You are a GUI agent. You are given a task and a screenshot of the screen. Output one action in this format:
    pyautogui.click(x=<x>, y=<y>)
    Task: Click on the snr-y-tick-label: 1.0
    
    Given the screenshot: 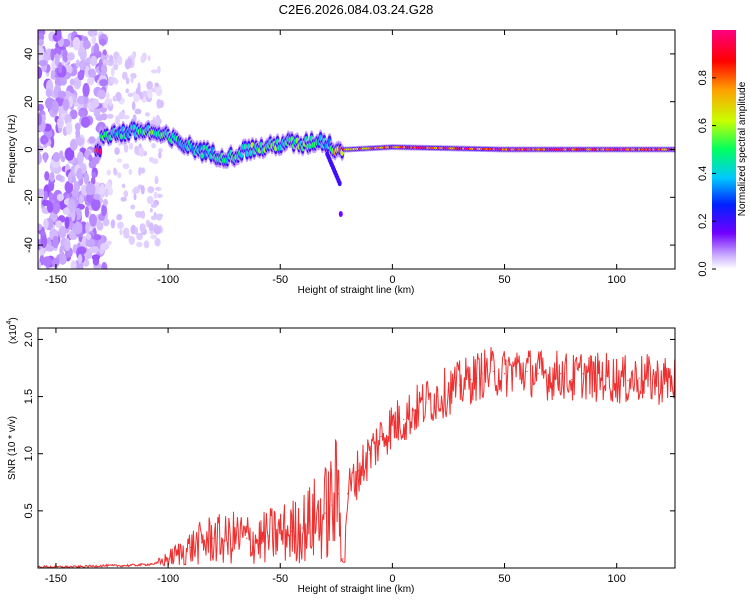 What is the action you would take?
    pyautogui.click(x=29, y=453)
    